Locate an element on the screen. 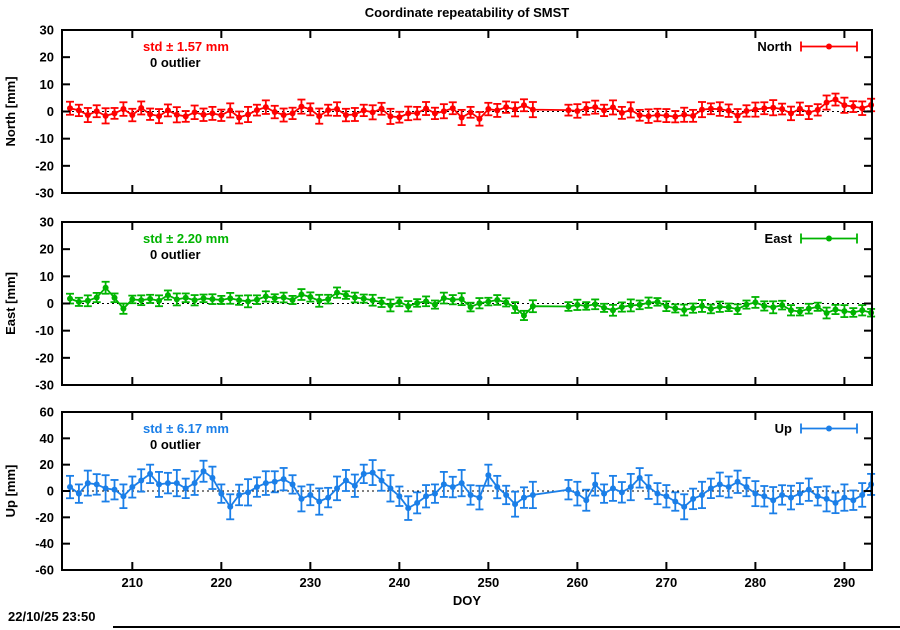  x-tick-label: 240 is located at coordinates (400, 582).